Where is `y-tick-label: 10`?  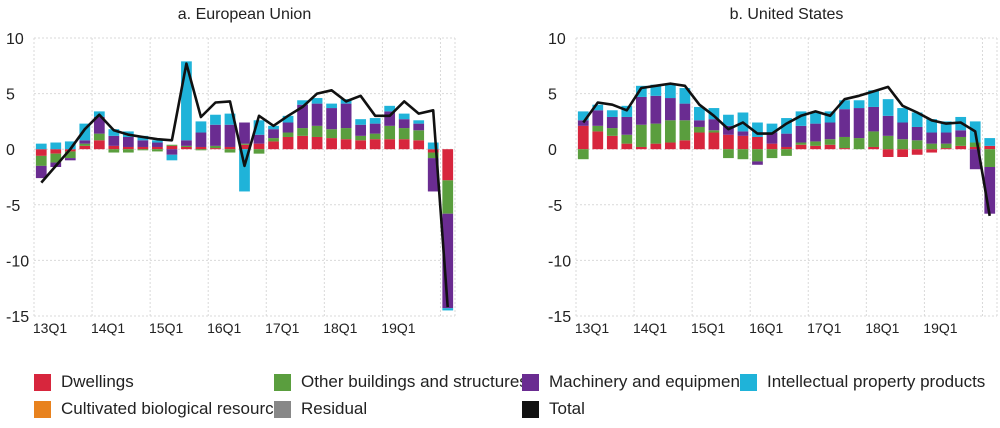 y-tick-label: 10 is located at coordinates (15, 39).